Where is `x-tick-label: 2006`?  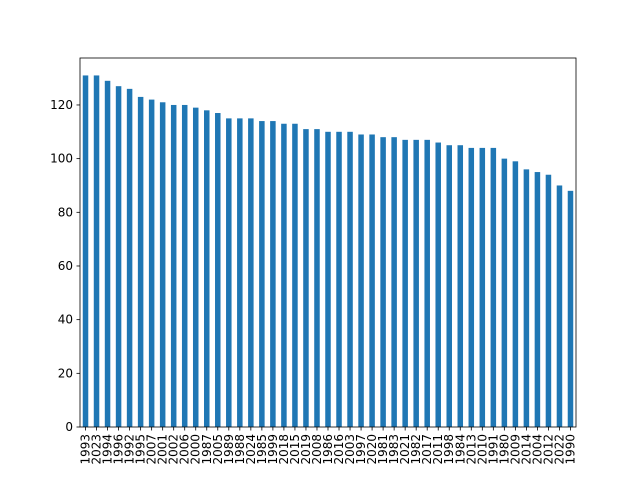
x-tick-label: 2006 is located at coordinates (185, 449).